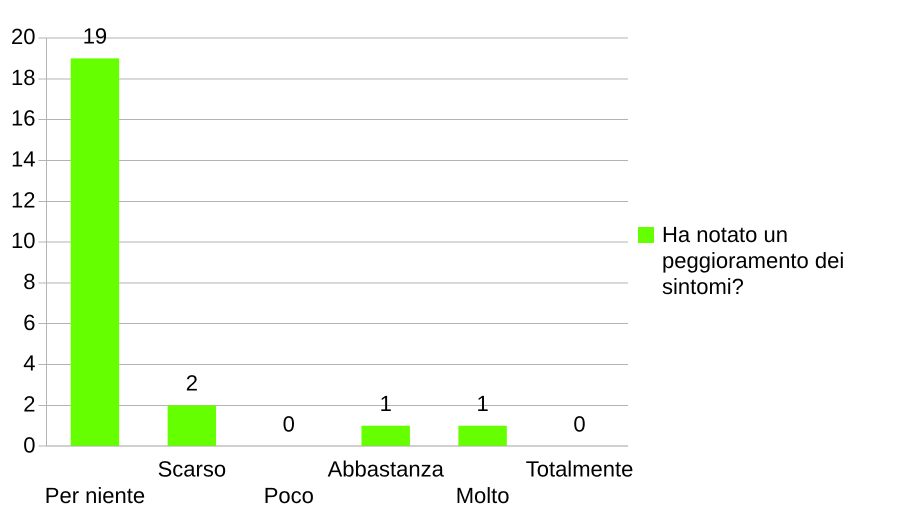  Describe the element at coordinates (29, 445) in the screenshot. I see `y-tick-label: 0` at that location.